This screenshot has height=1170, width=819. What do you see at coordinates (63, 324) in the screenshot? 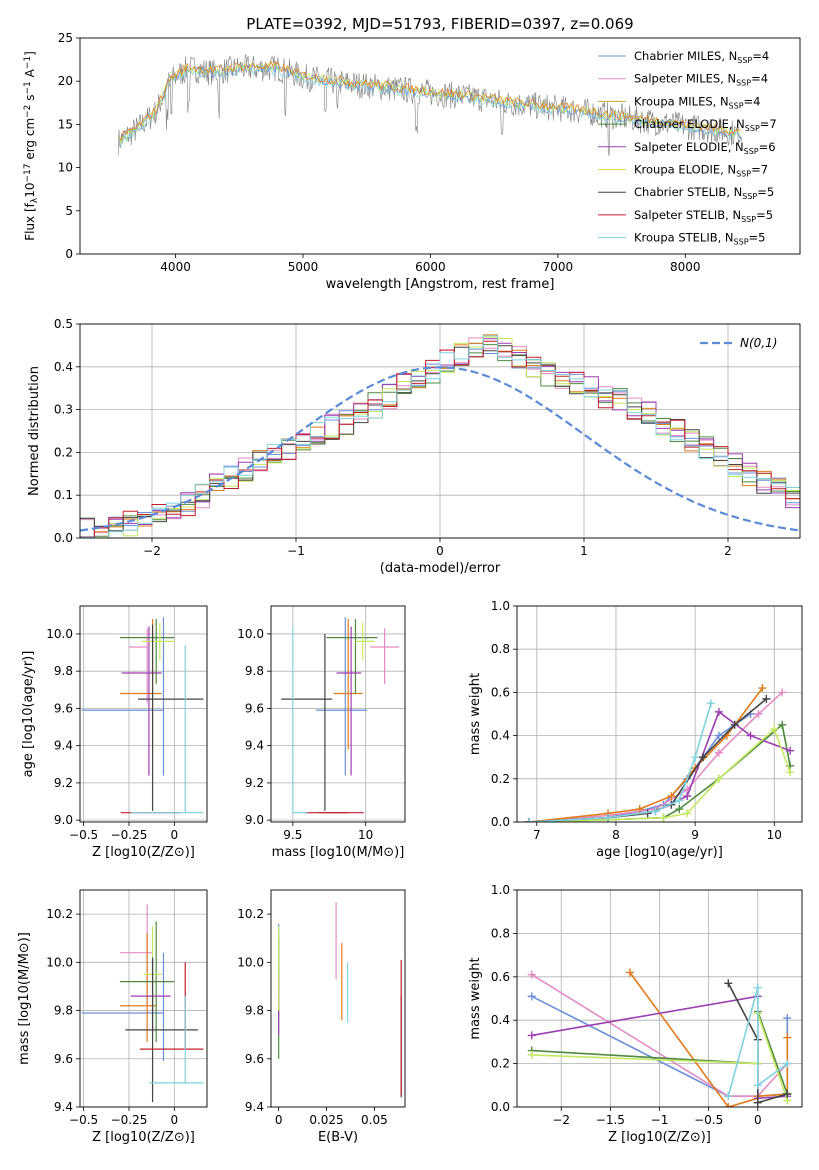
I see `residual_hist-ytick-label-5: 0.5` at bounding box center [63, 324].